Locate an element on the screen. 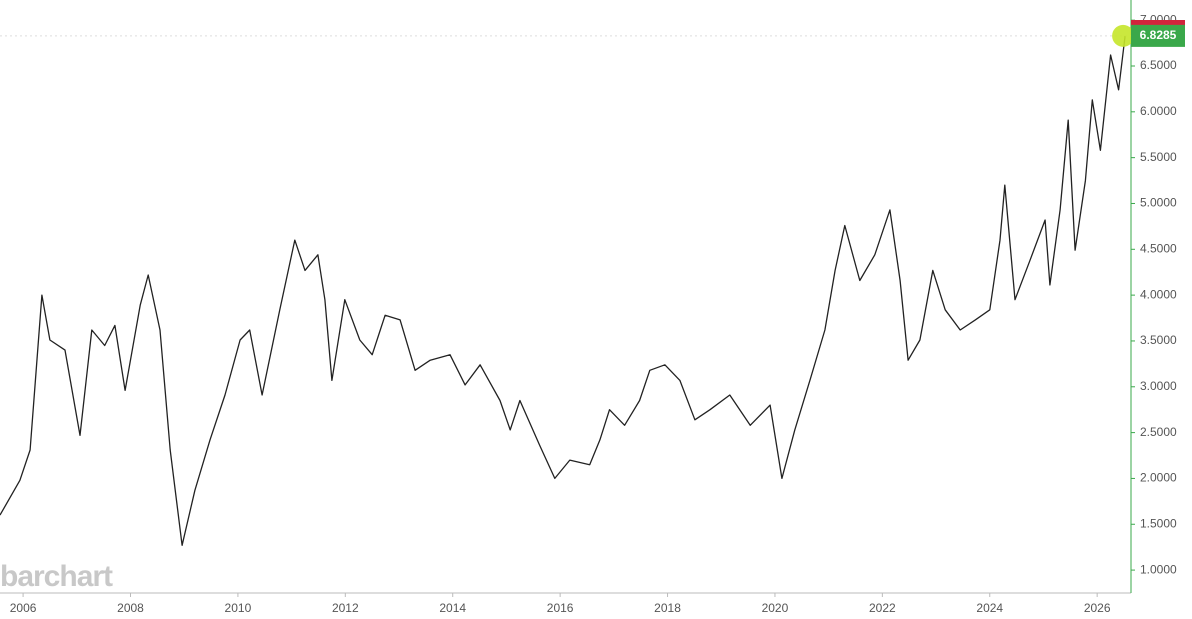  y-tick-label: 6.0000 is located at coordinates (1158, 111).